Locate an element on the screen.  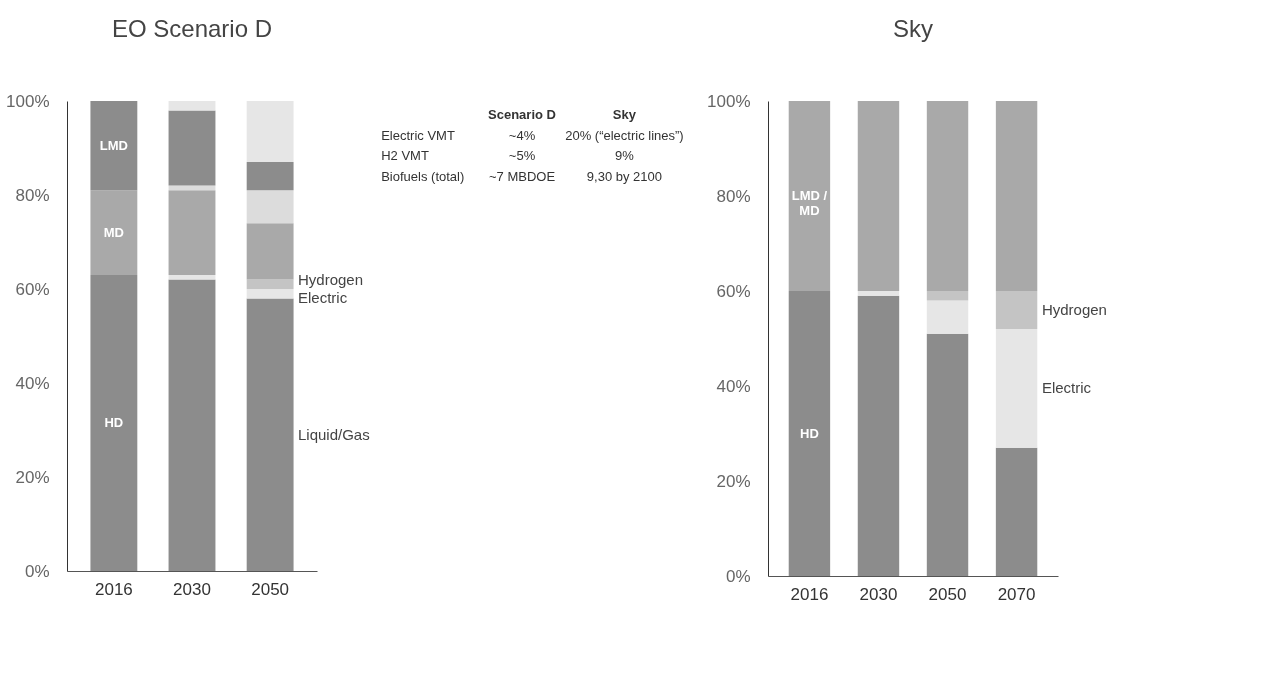
text: Biofuels (total) is located at coordinates (423, 176).